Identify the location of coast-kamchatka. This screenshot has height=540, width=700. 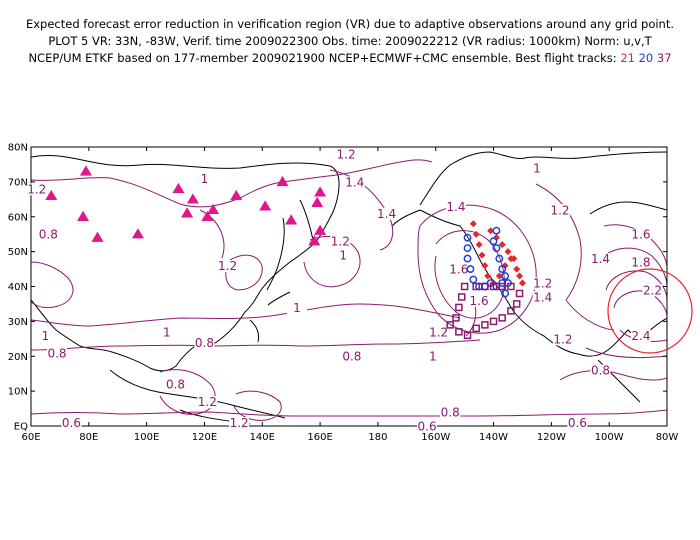
(306, 220).